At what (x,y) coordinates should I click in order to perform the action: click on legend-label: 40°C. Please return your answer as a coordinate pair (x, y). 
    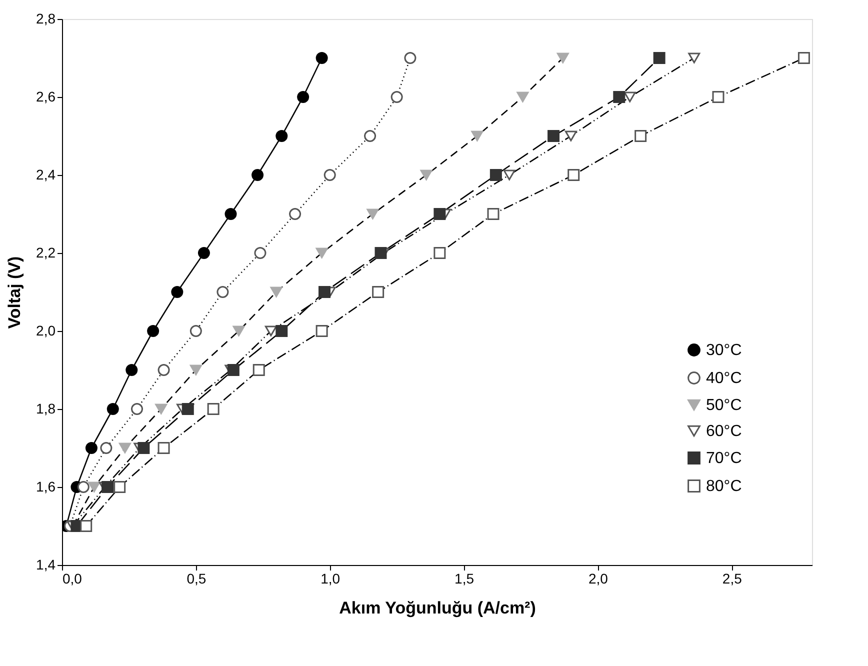
    Looking at the image, I should click on (724, 378).